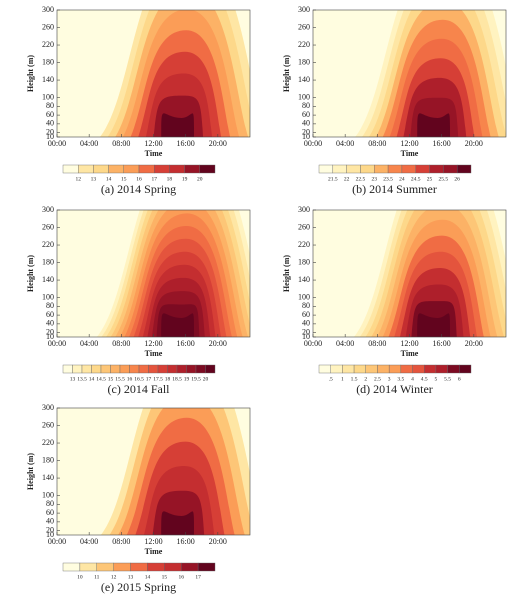 The height and width of the screenshot is (603, 525). I want to click on x-tick-label: 12:00, so click(409, 343).